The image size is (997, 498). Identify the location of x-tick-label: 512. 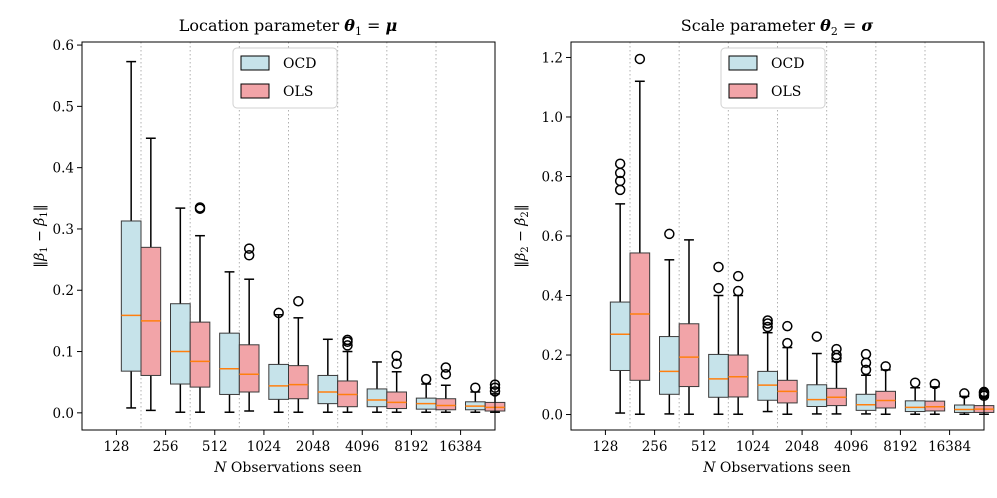
(215, 447).